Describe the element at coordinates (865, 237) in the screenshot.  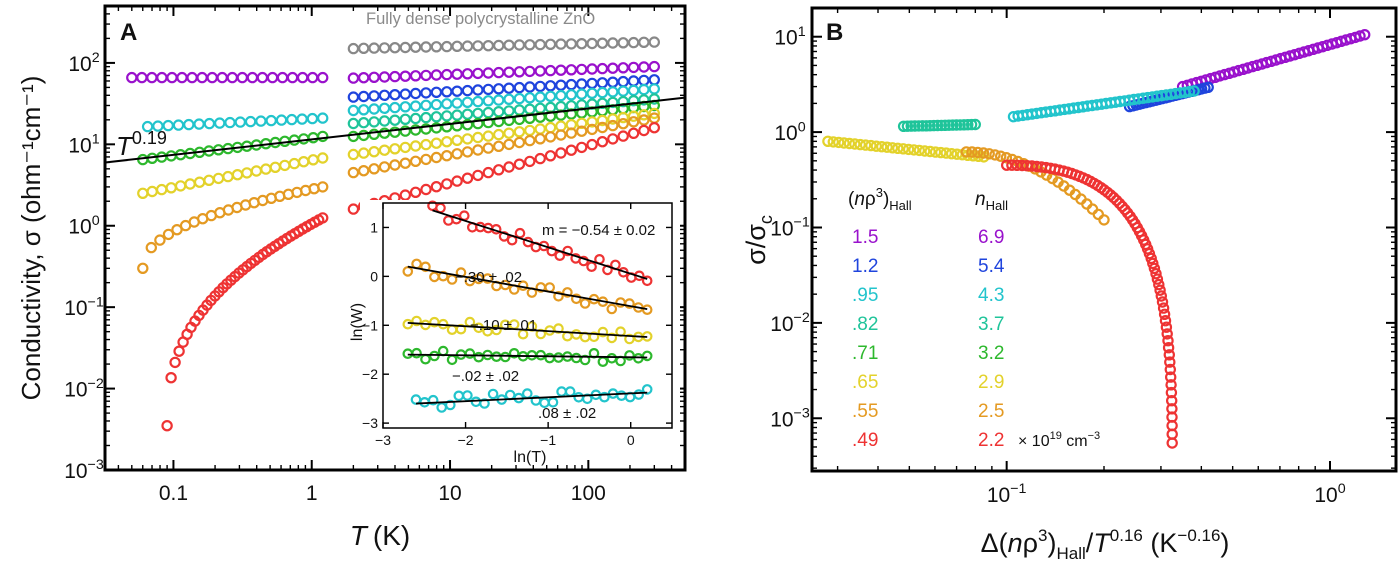
I see `legend-left-value: 1.5` at that location.